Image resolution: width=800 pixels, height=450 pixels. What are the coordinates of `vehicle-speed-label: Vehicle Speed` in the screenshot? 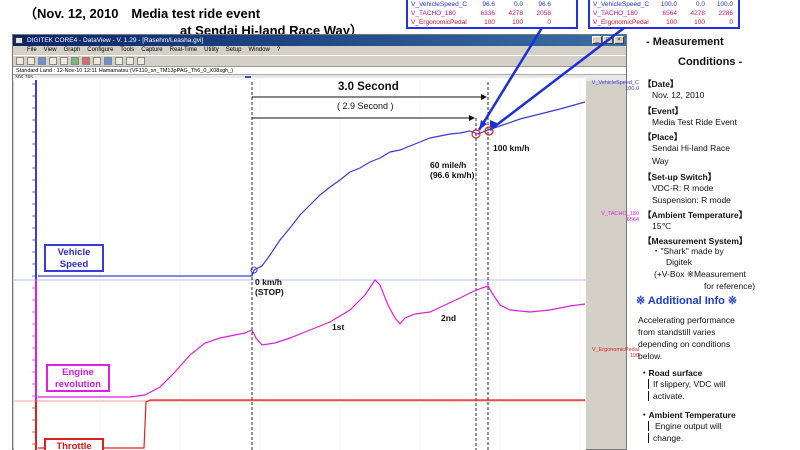 It's located at (74, 258).